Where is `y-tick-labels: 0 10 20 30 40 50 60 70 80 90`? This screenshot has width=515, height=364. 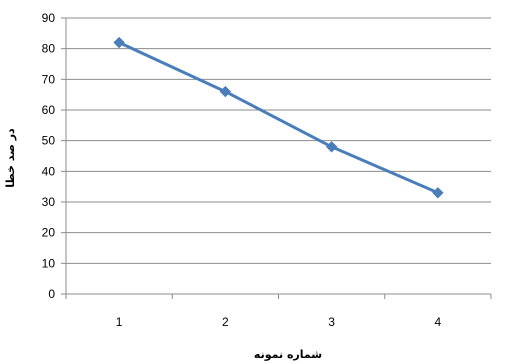
y-tick-labels: 0 10 20 30 40 50 60 70 80 90 is located at coordinates (49, 156).